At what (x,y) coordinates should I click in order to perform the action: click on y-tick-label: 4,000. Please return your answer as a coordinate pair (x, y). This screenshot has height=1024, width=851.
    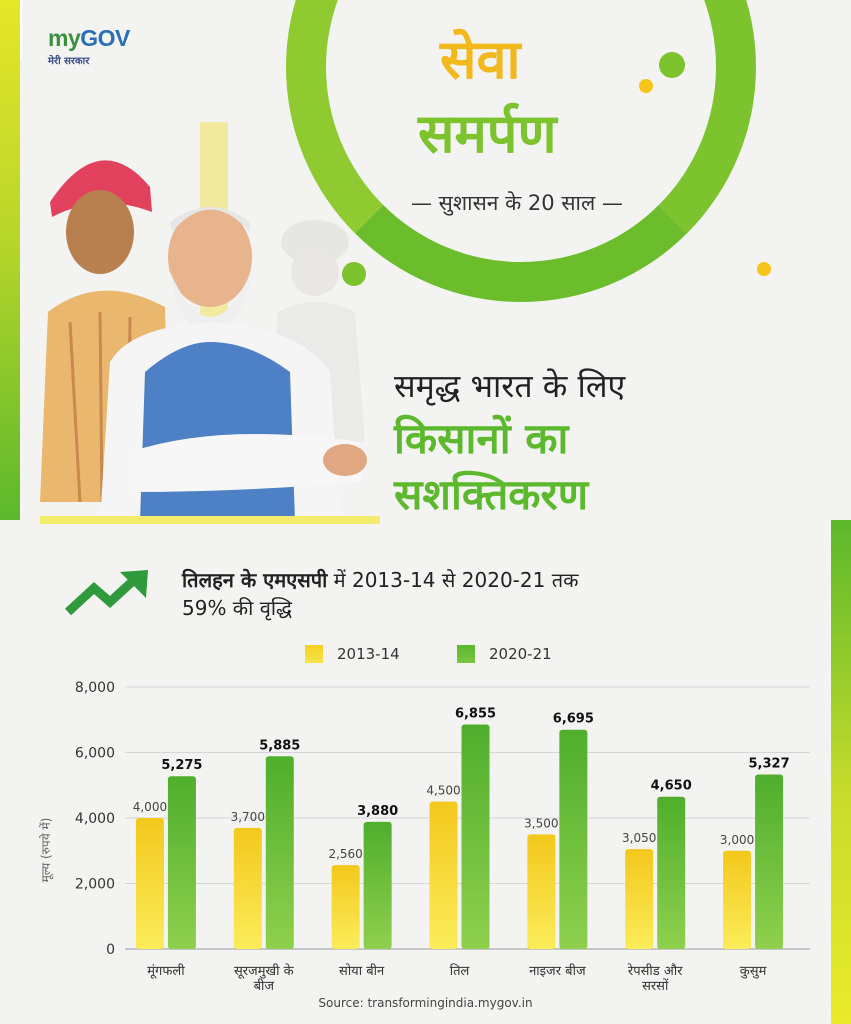
    Looking at the image, I should click on (95, 819).